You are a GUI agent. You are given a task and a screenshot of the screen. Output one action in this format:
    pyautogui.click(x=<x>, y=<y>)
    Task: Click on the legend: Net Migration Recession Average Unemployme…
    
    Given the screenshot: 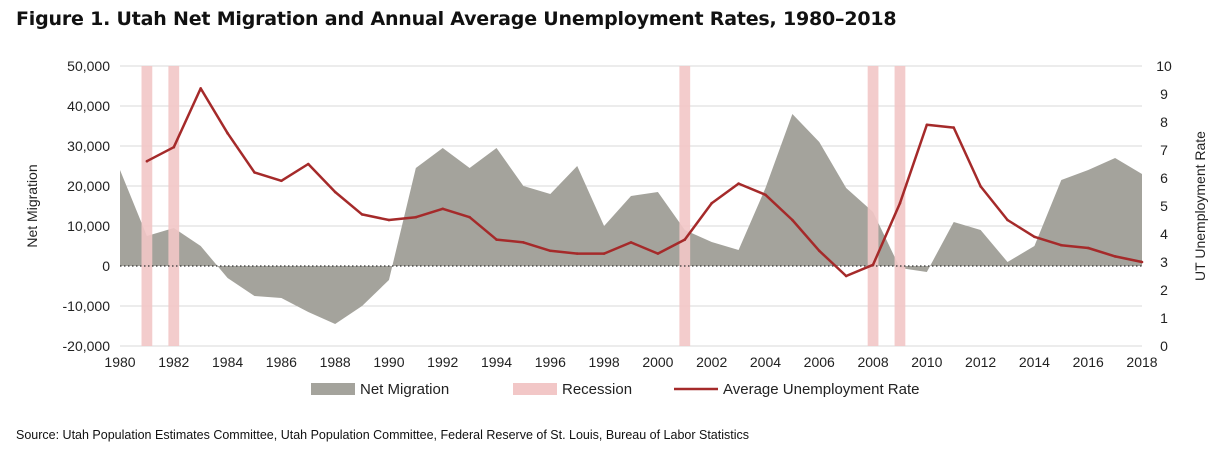 What is the action you would take?
    pyautogui.click(x=615, y=389)
    